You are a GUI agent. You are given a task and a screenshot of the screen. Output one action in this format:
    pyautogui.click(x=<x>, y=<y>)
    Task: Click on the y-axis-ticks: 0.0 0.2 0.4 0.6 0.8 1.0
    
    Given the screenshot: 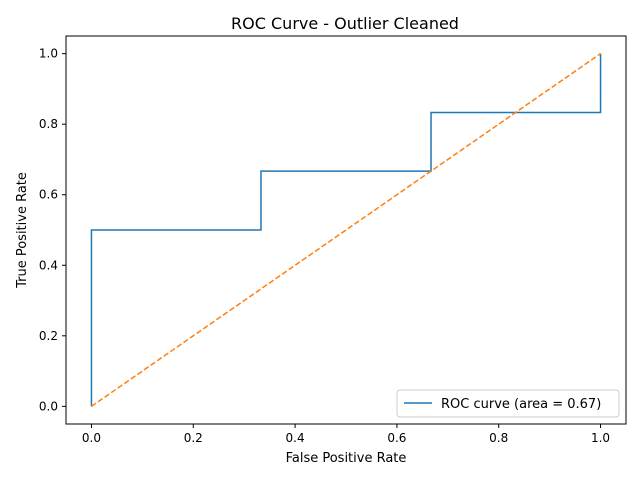 What is the action you would take?
    pyautogui.click(x=52, y=230)
    